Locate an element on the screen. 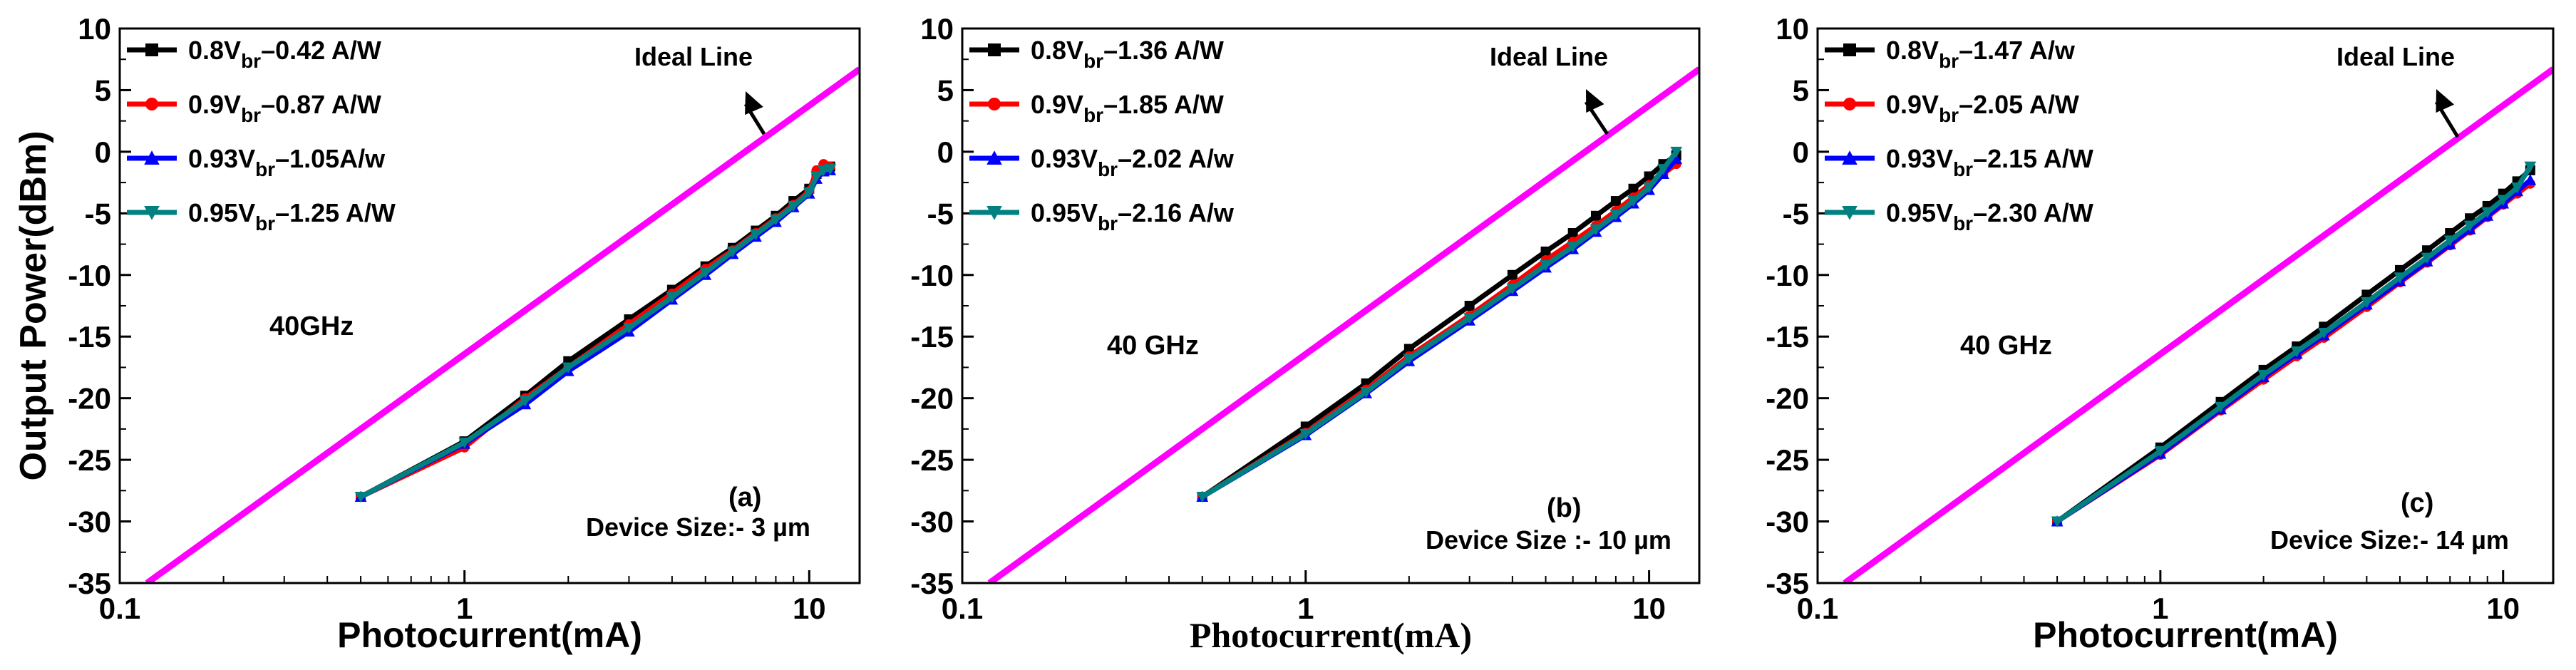 The height and width of the screenshot is (670, 2576). y-tick-label: -25 is located at coordinates (89, 460).